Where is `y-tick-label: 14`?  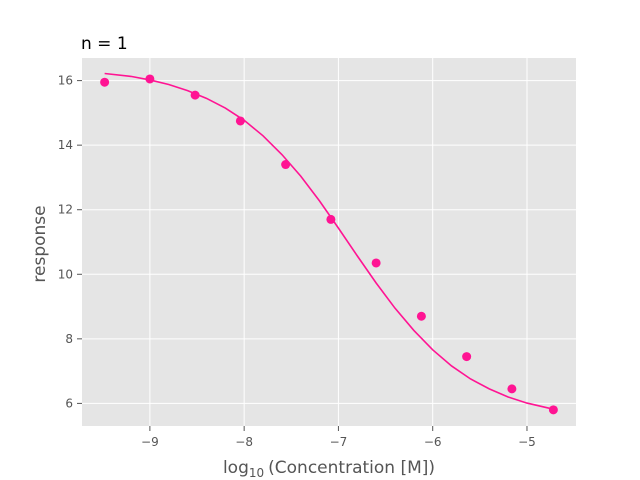 y-tick-label: 14 is located at coordinates (65, 145).